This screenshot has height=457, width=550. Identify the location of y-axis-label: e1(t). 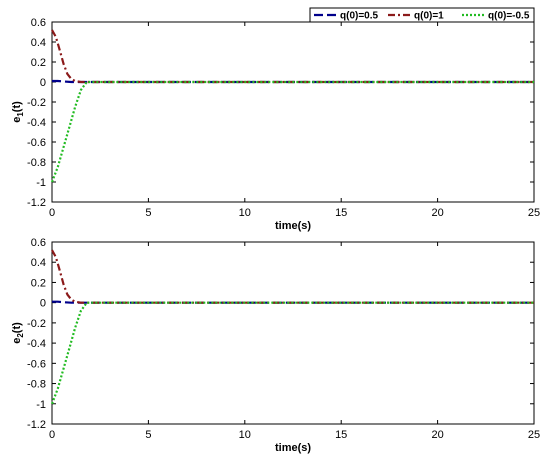
(18, 112).